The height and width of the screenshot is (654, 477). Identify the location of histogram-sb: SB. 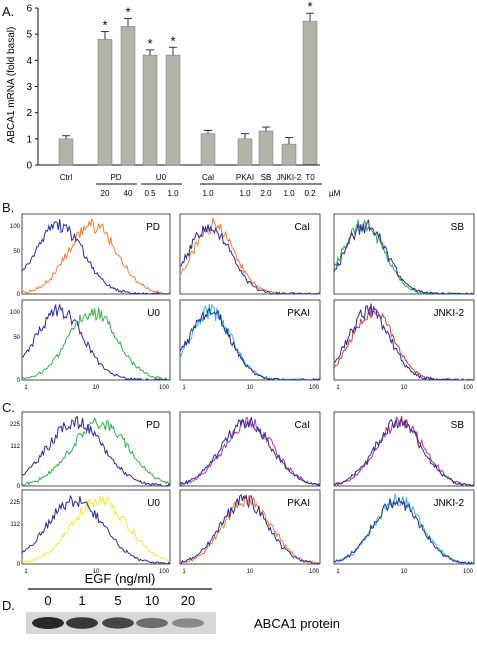
(404, 449).